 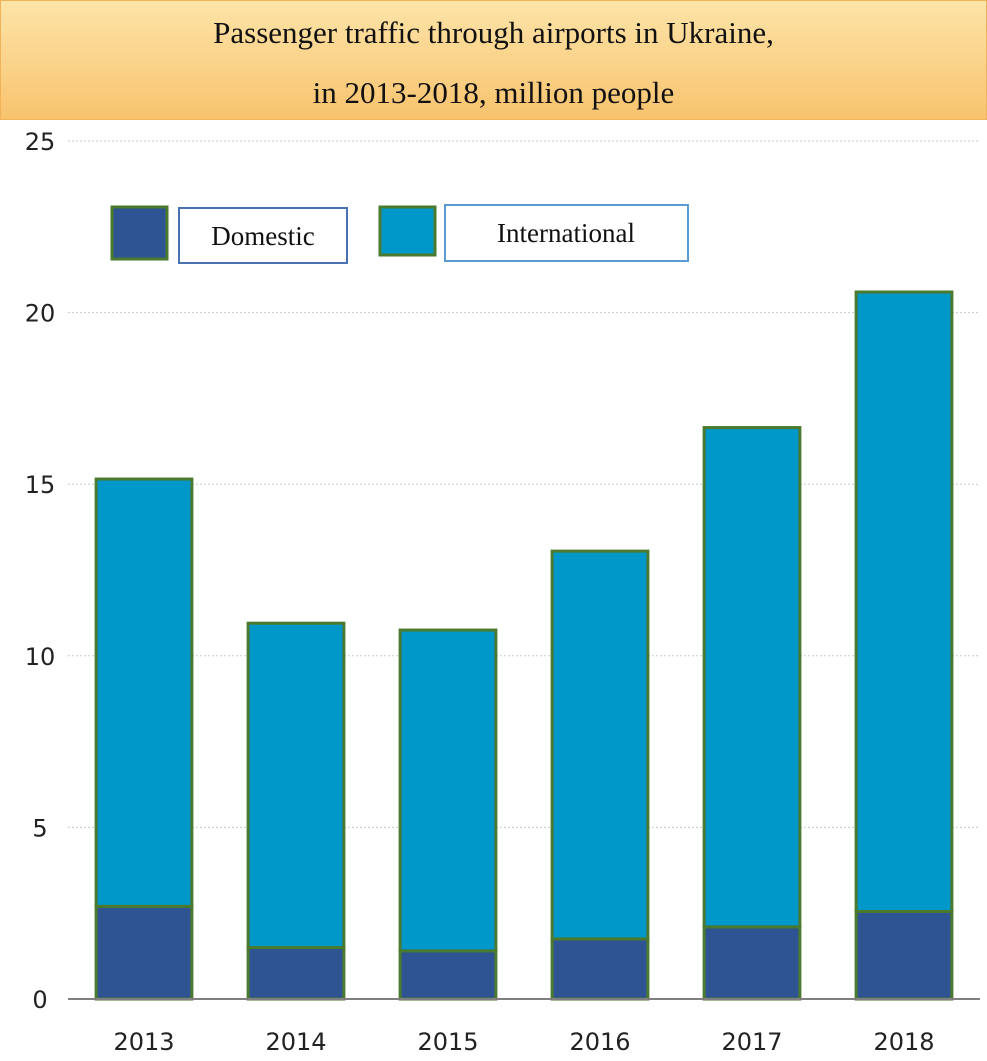 I want to click on bar-domestic-2015, so click(x=448, y=975).